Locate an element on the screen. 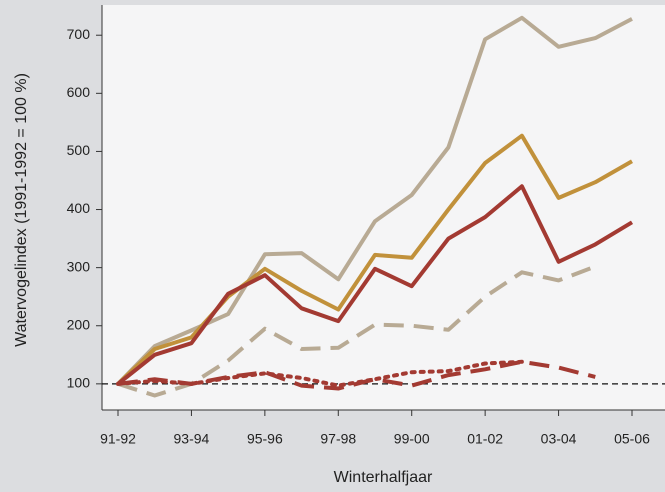 The height and width of the screenshot is (492, 665). x-tick-label: 91-92 is located at coordinates (118, 439).